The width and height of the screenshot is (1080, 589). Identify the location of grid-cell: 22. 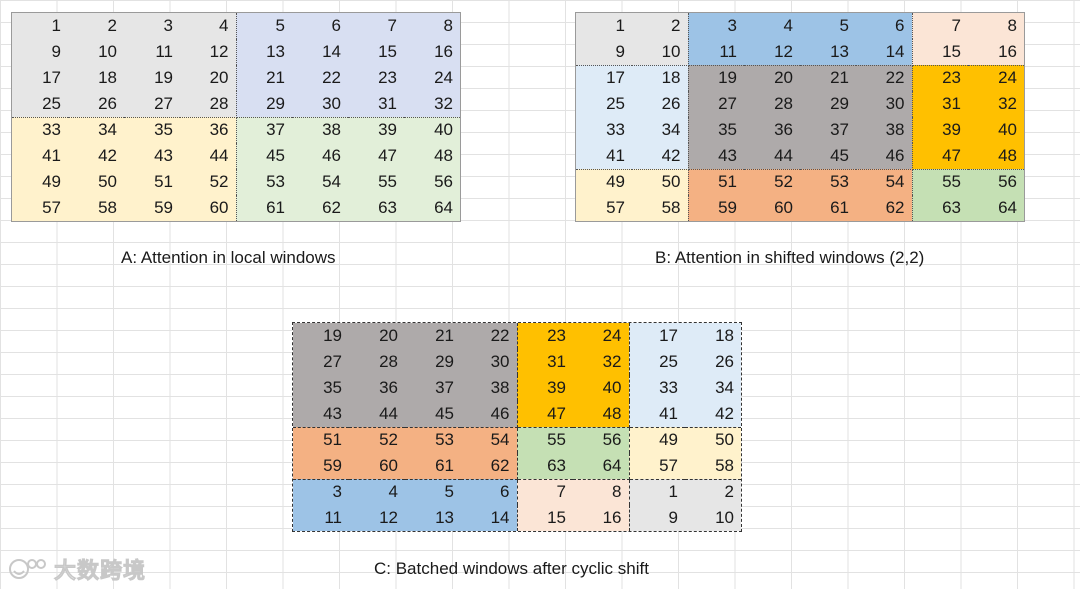
(489, 336).